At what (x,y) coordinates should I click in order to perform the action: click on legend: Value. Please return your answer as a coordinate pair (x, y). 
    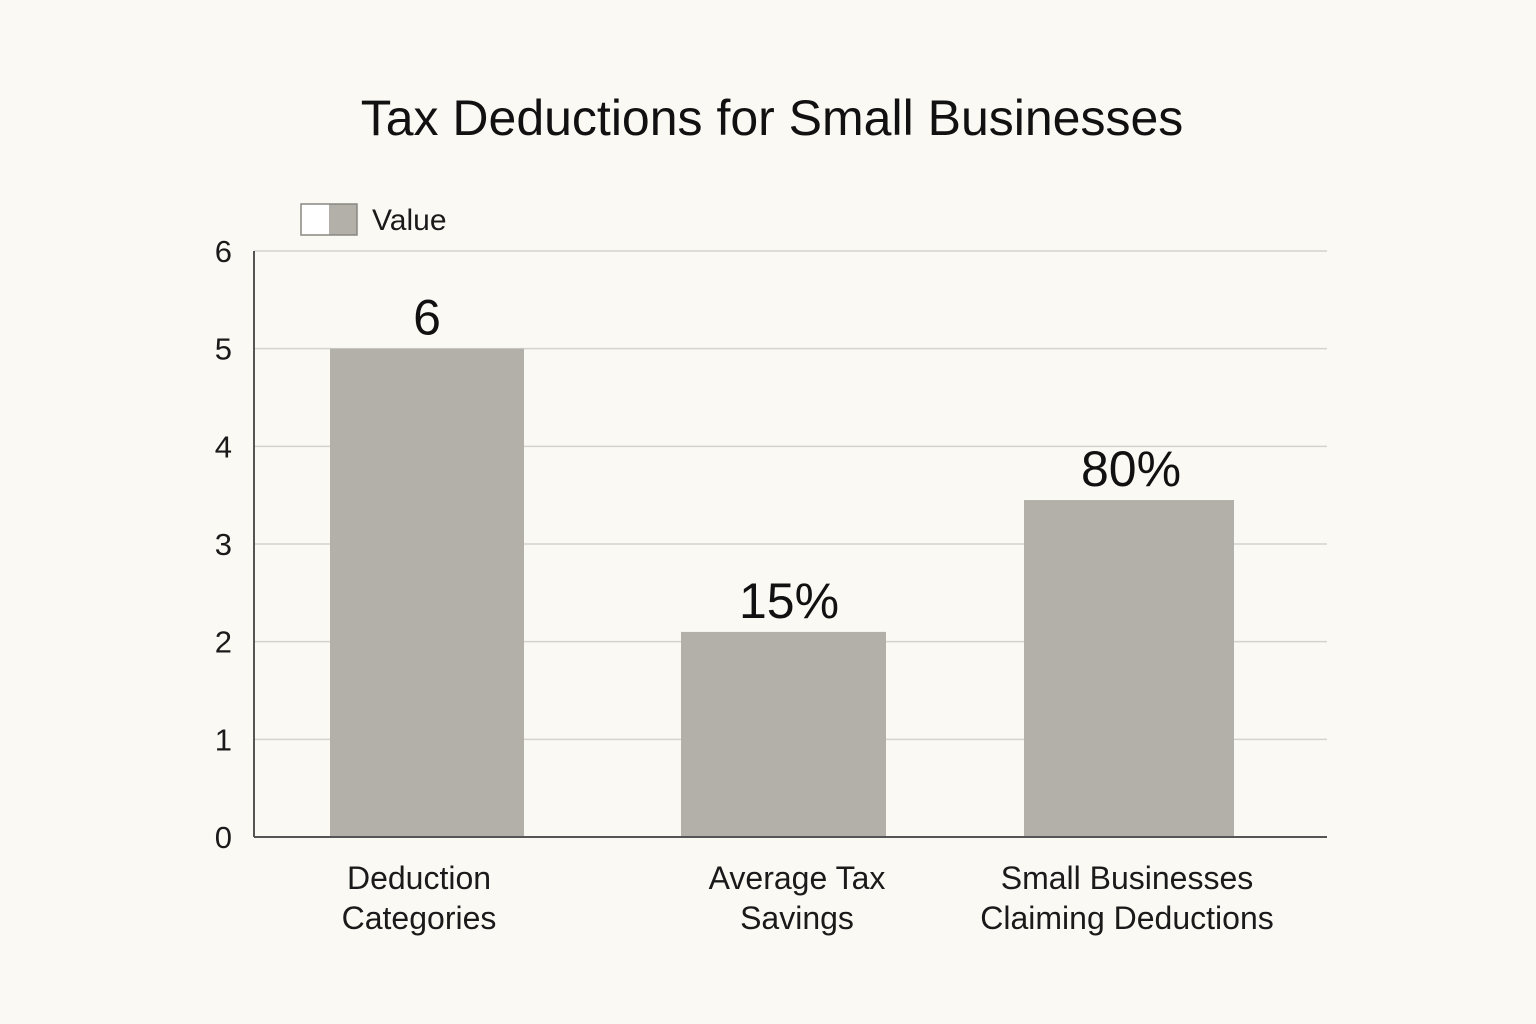
    Looking at the image, I should click on (373, 220).